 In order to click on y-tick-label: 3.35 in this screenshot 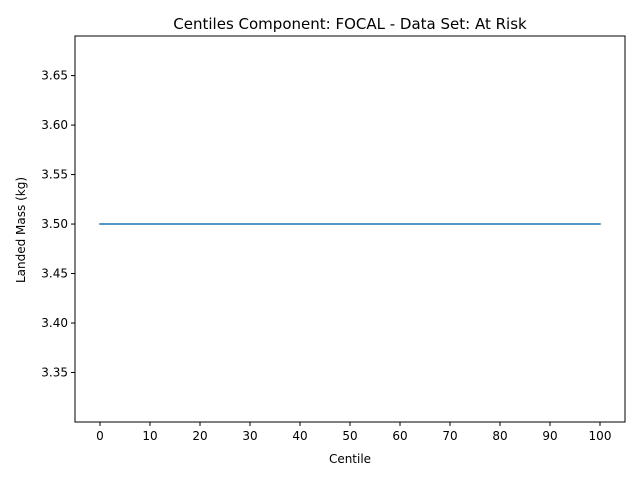, I will do `click(54, 373)`.